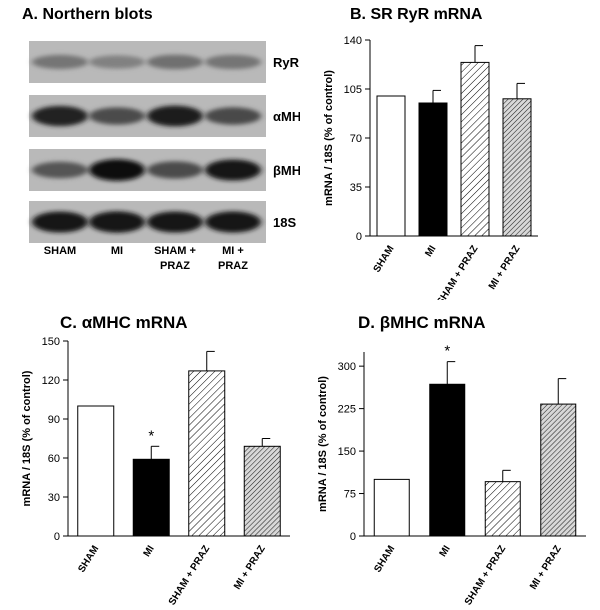 This screenshot has height=610, width=600. Describe the element at coordinates (353, 41) in the screenshot. I see `y-tick-label: 140` at that location.